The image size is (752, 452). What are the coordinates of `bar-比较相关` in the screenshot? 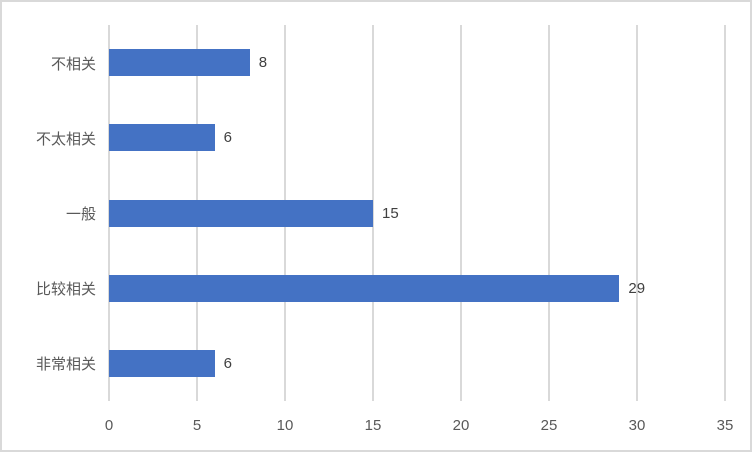 It's located at (364, 288).